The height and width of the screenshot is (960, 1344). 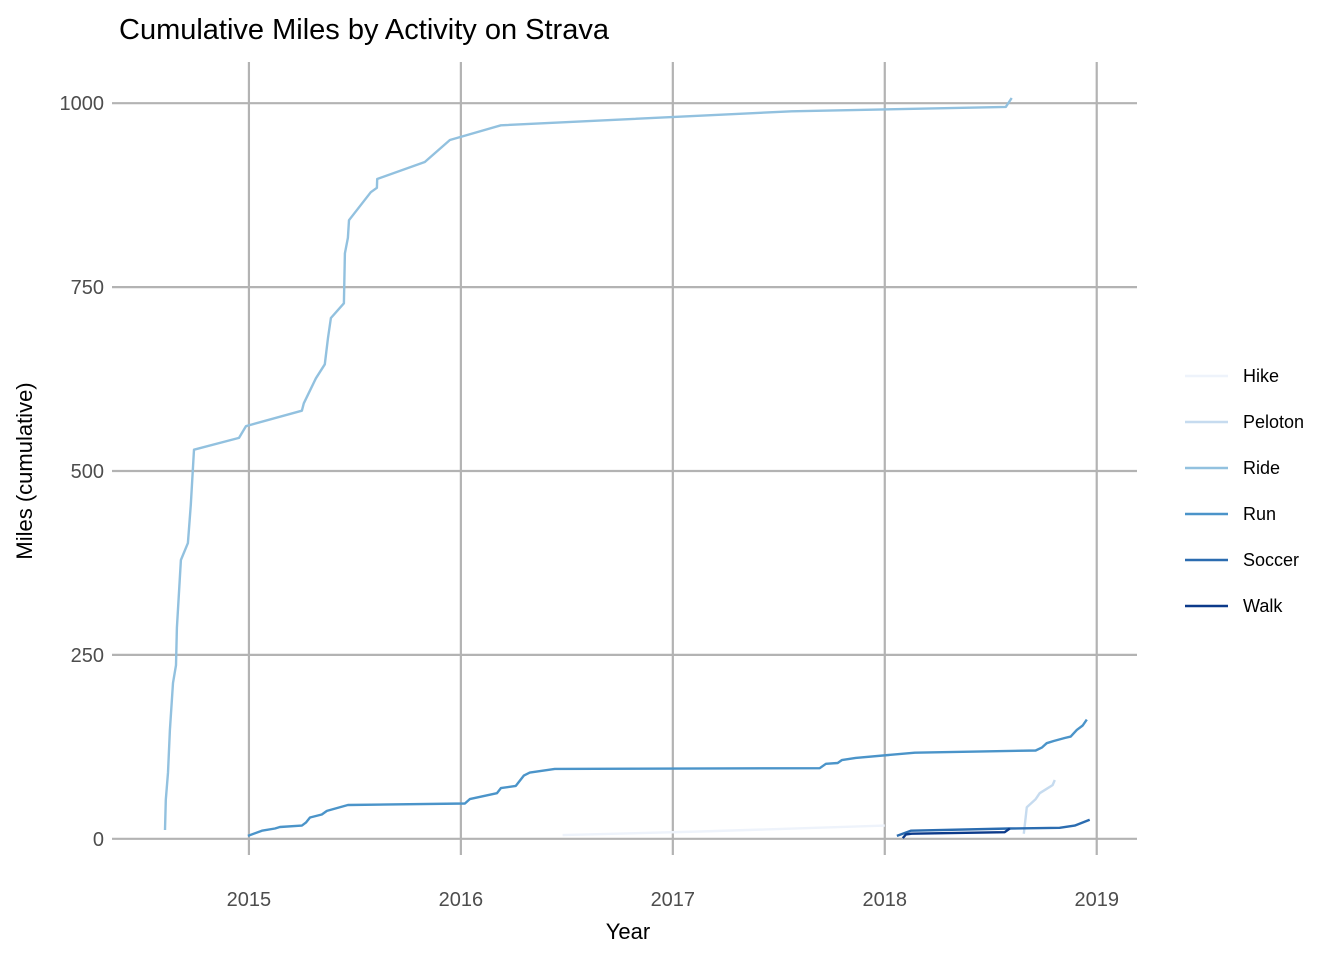 I want to click on legend-label: Peloton, so click(x=1273, y=422).